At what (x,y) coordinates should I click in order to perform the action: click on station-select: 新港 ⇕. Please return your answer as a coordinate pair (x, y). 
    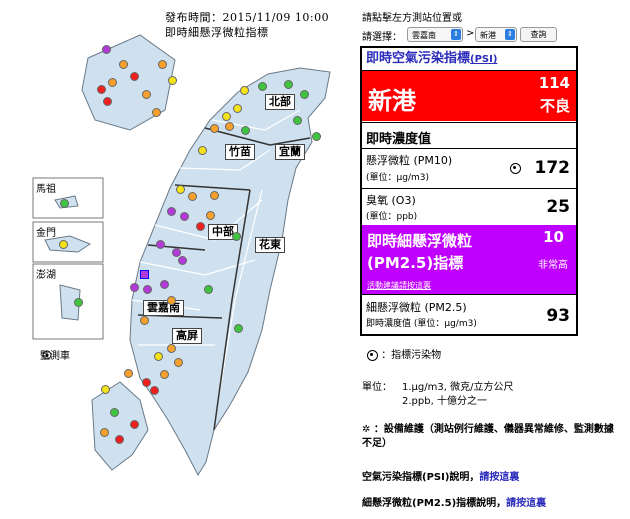
    Looking at the image, I should click on (496, 34).